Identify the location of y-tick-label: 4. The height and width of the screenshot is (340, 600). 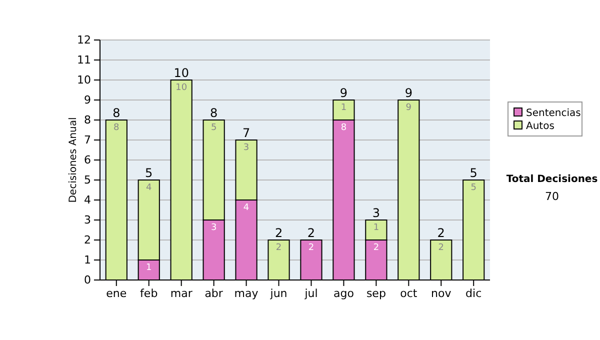
(87, 200).